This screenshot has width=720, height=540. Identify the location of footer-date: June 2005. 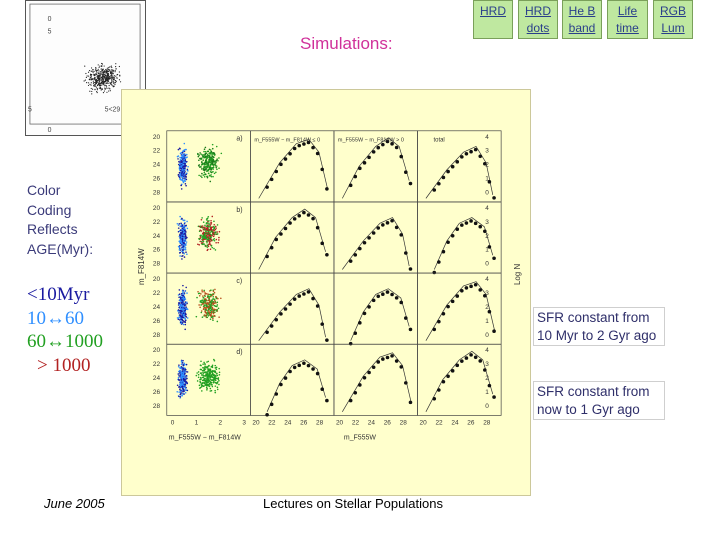
(74, 503).